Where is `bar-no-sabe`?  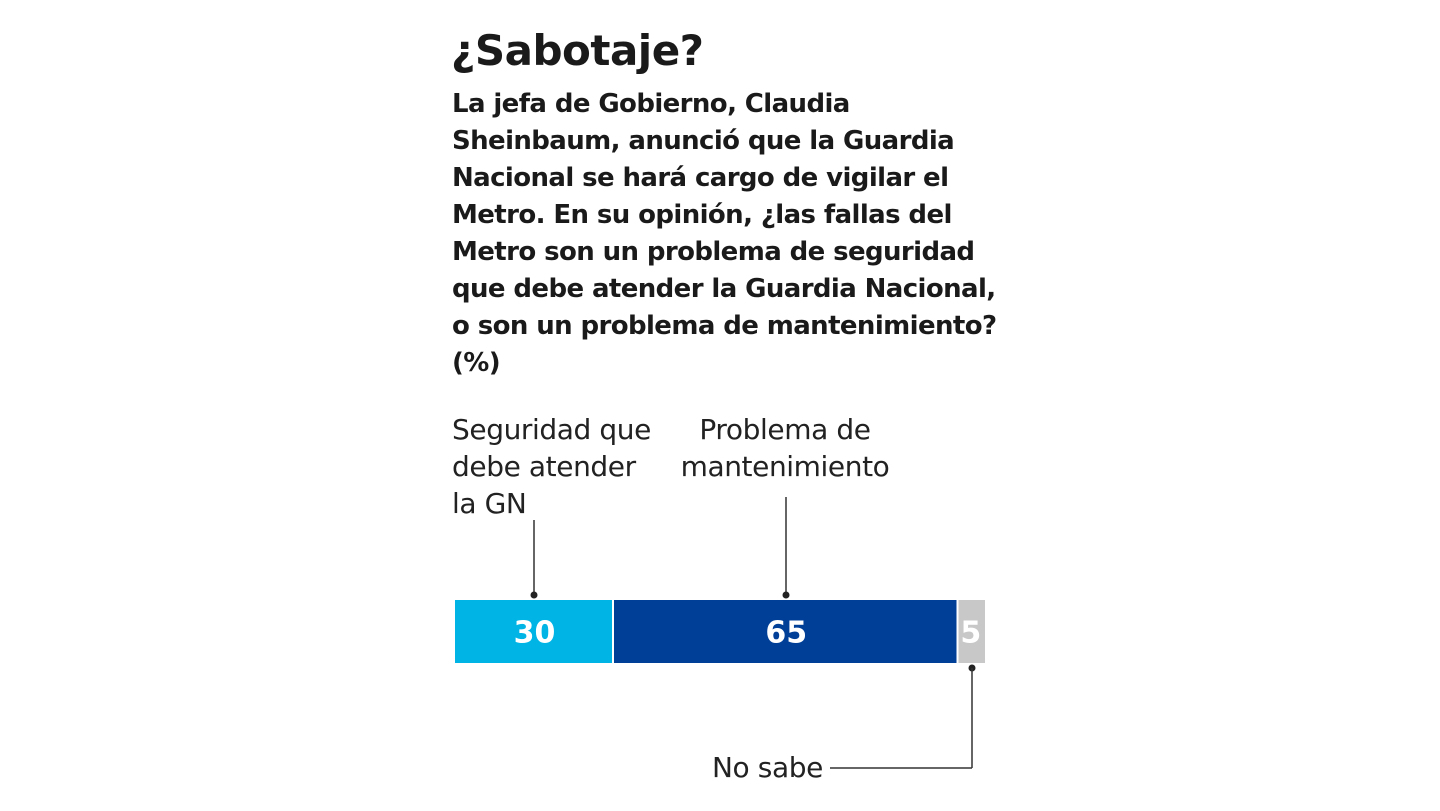 bar-no-sabe is located at coordinates (971, 631).